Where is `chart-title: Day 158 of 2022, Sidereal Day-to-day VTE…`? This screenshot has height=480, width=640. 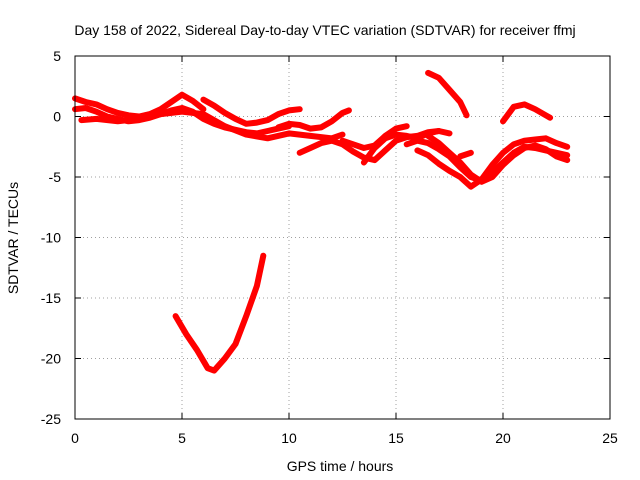
chart-title: Day 158 of 2022, Sidereal Day-to-day VTE… is located at coordinates (324, 30).